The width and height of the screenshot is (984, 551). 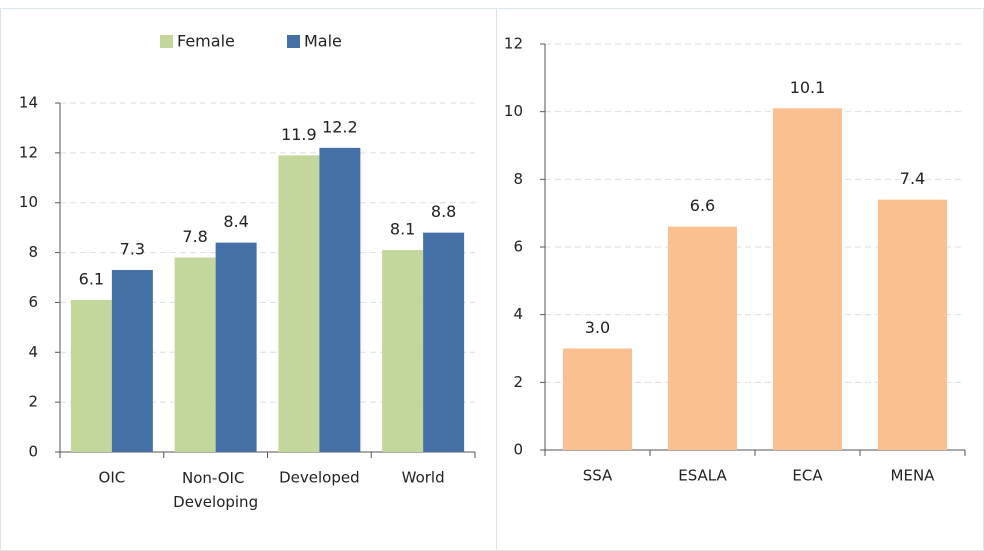 What do you see at coordinates (112, 478) in the screenshot?
I see `x-tick-label: OIC` at bounding box center [112, 478].